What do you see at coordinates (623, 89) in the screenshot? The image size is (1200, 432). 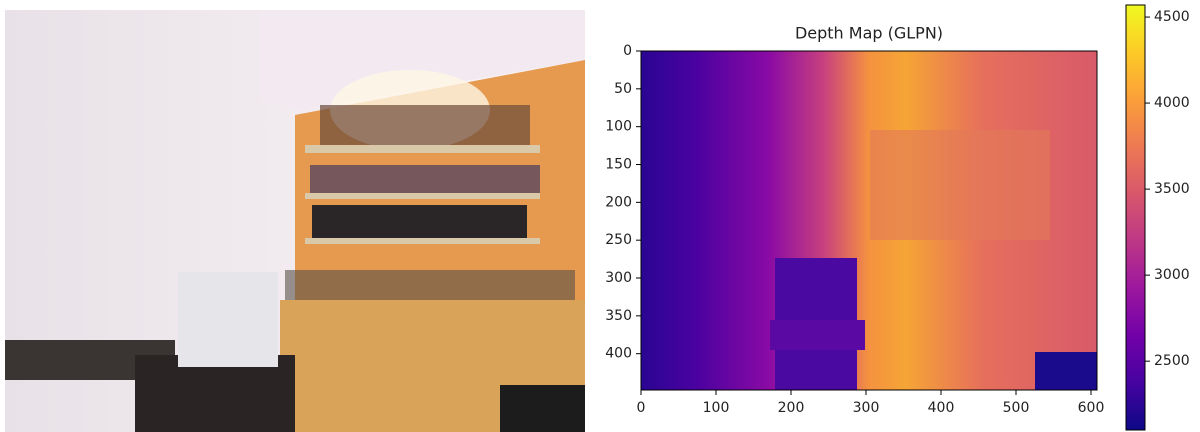 I see `y-tick-label: 50` at bounding box center [623, 89].